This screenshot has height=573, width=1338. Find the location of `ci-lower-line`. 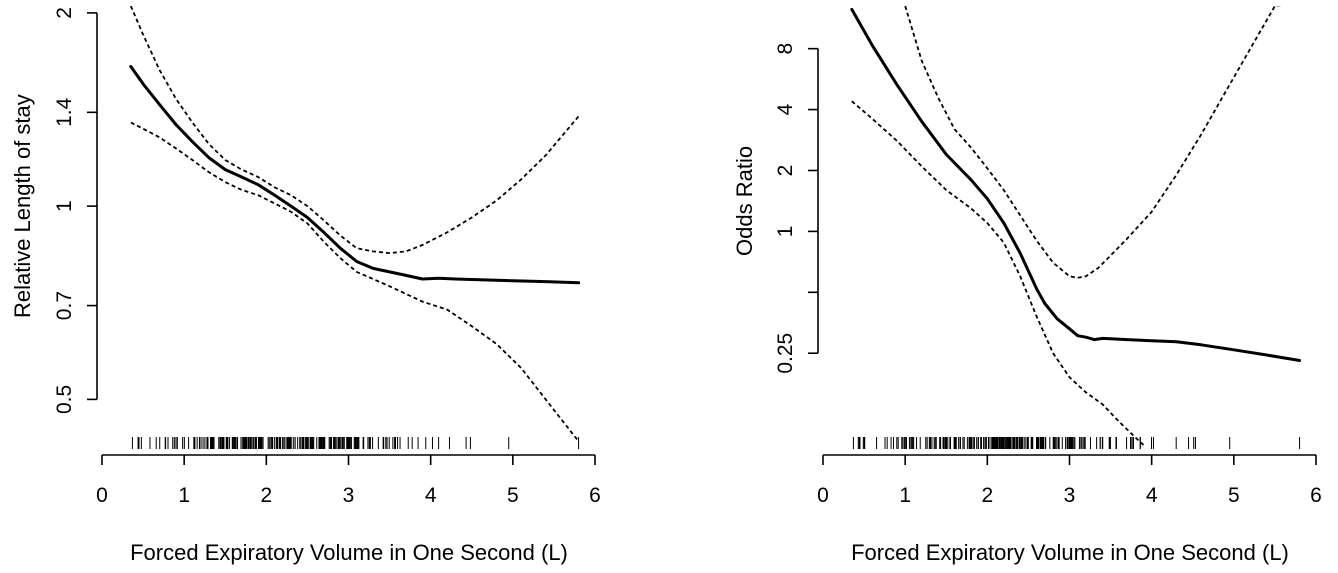

ci-lower-line is located at coordinates (998, 273).